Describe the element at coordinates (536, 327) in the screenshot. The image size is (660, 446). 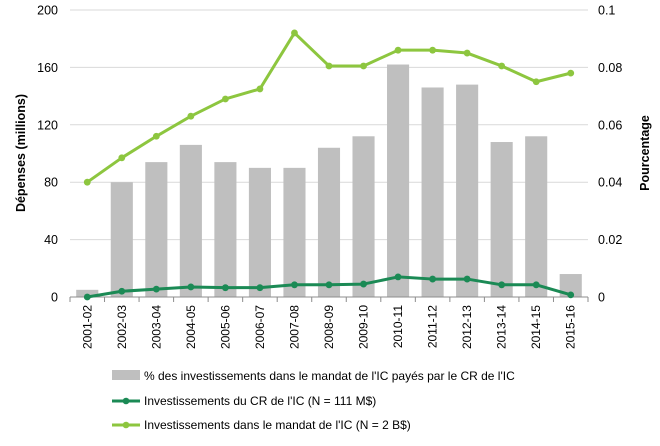
I see `x-tick-label: 2014-15` at that location.